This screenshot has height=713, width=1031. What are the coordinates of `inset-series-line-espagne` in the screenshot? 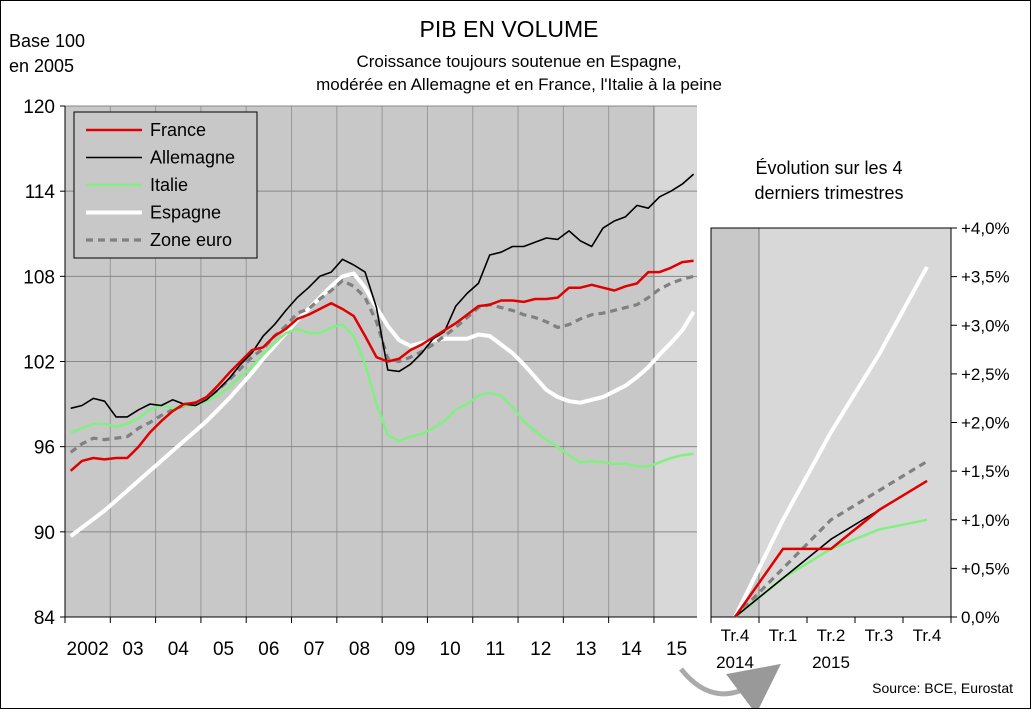 It's located at (831, 441).